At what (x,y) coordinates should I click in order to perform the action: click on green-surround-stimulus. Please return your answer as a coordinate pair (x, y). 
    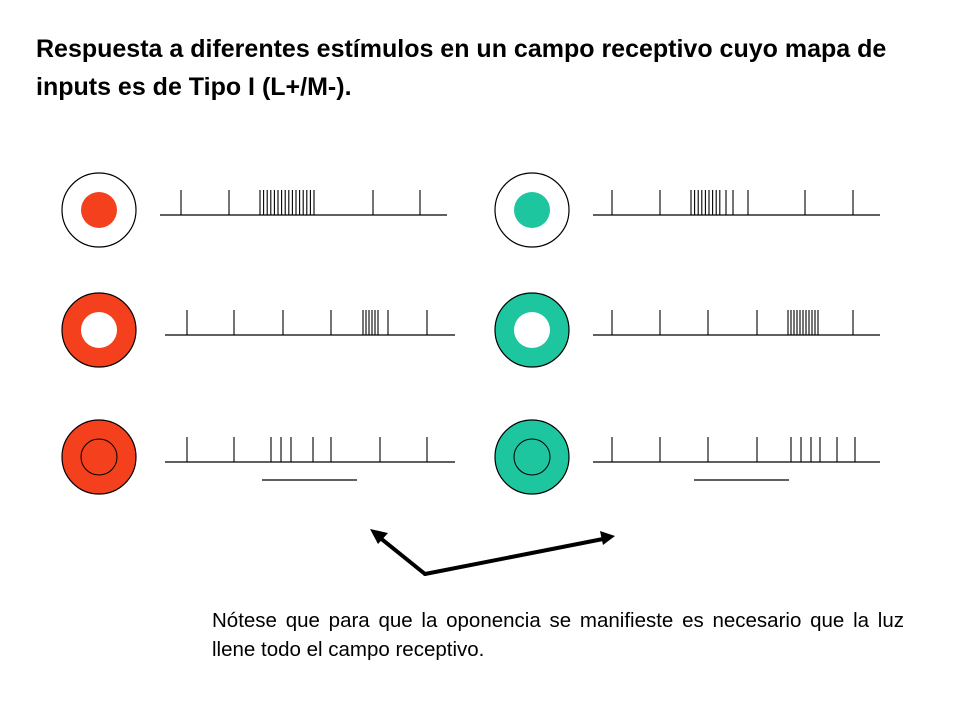
    Looking at the image, I should click on (532, 330).